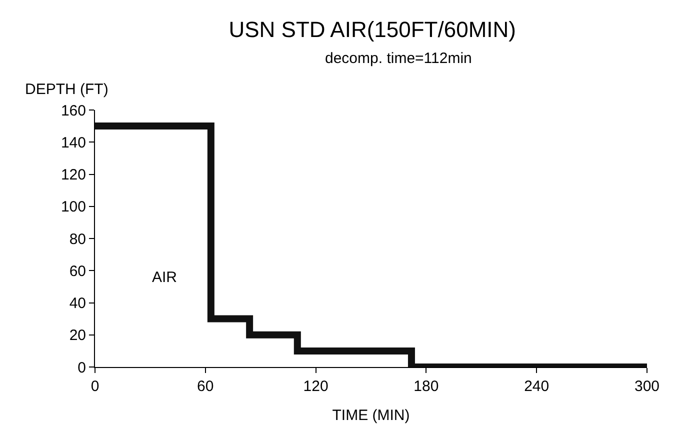 The height and width of the screenshot is (433, 677). What do you see at coordinates (537, 386) in the screenshot?
I see `x-tick-label: 240` at bounding box center [537, 386].